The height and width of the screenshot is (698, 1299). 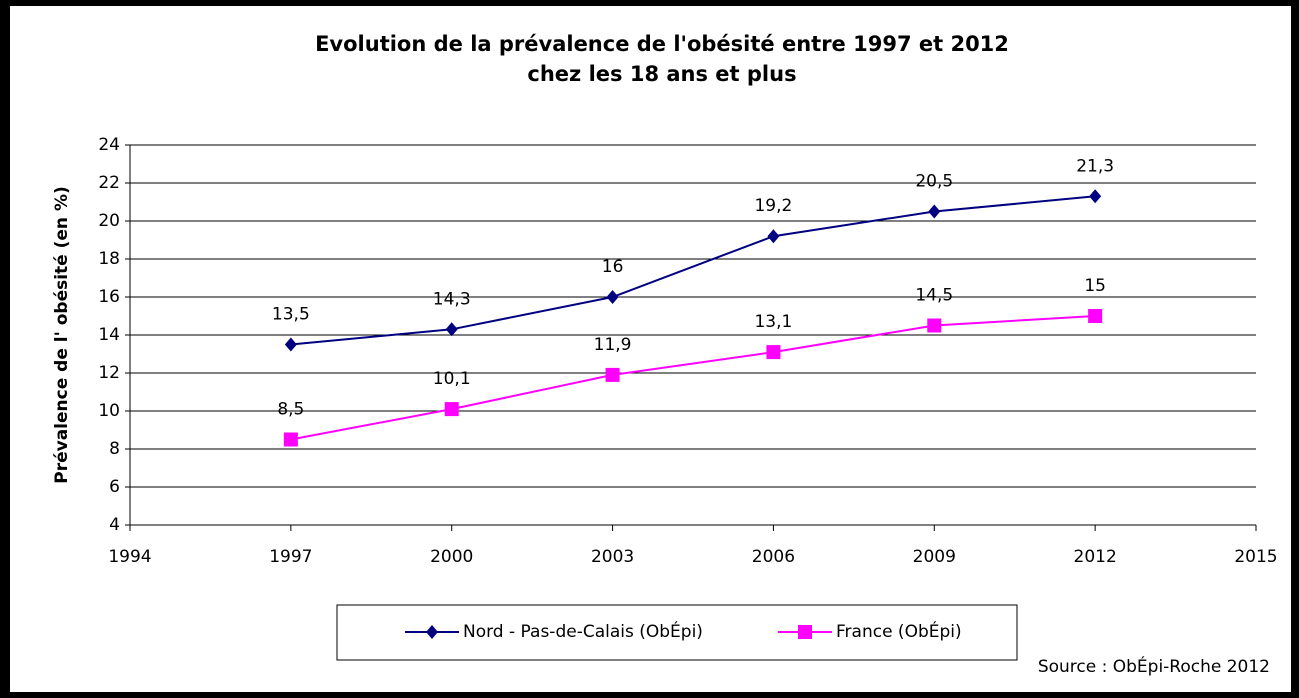 I want to click on chart-subtitle: chez les 18 ans et plus, so click(x=661, y=74).